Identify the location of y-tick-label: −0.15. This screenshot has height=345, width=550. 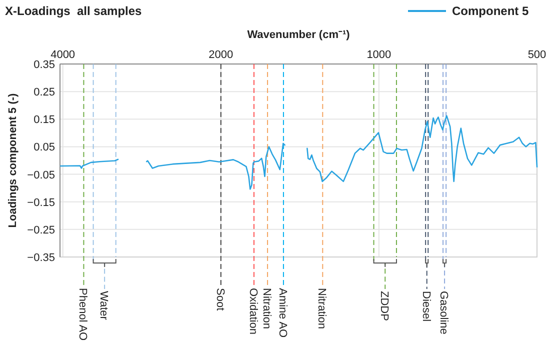
(41, 202).